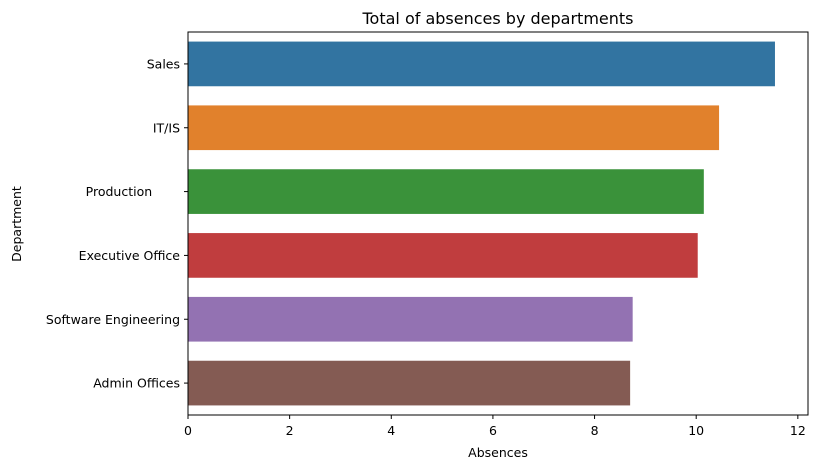 This screenshot has width=820, height=470. I want to click on x-axis-label: Absences, so click(498, 452).